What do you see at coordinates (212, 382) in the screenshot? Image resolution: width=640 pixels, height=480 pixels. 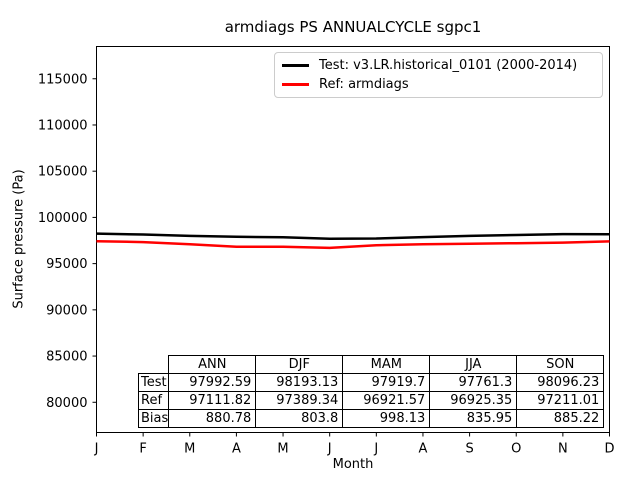 I see `table-value-cell: 97992.59` at bounding box center [212, 382].